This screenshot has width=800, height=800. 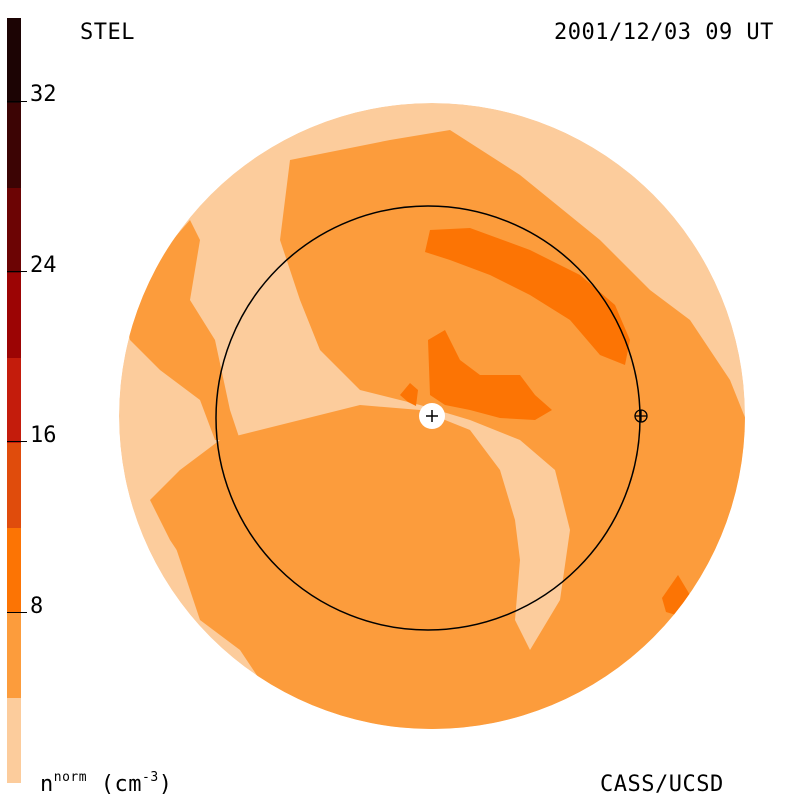 What do you see at coordinates (432, 416) in the screenshot?
I see `sun-marker-icon` at bounding box center [432, 416].